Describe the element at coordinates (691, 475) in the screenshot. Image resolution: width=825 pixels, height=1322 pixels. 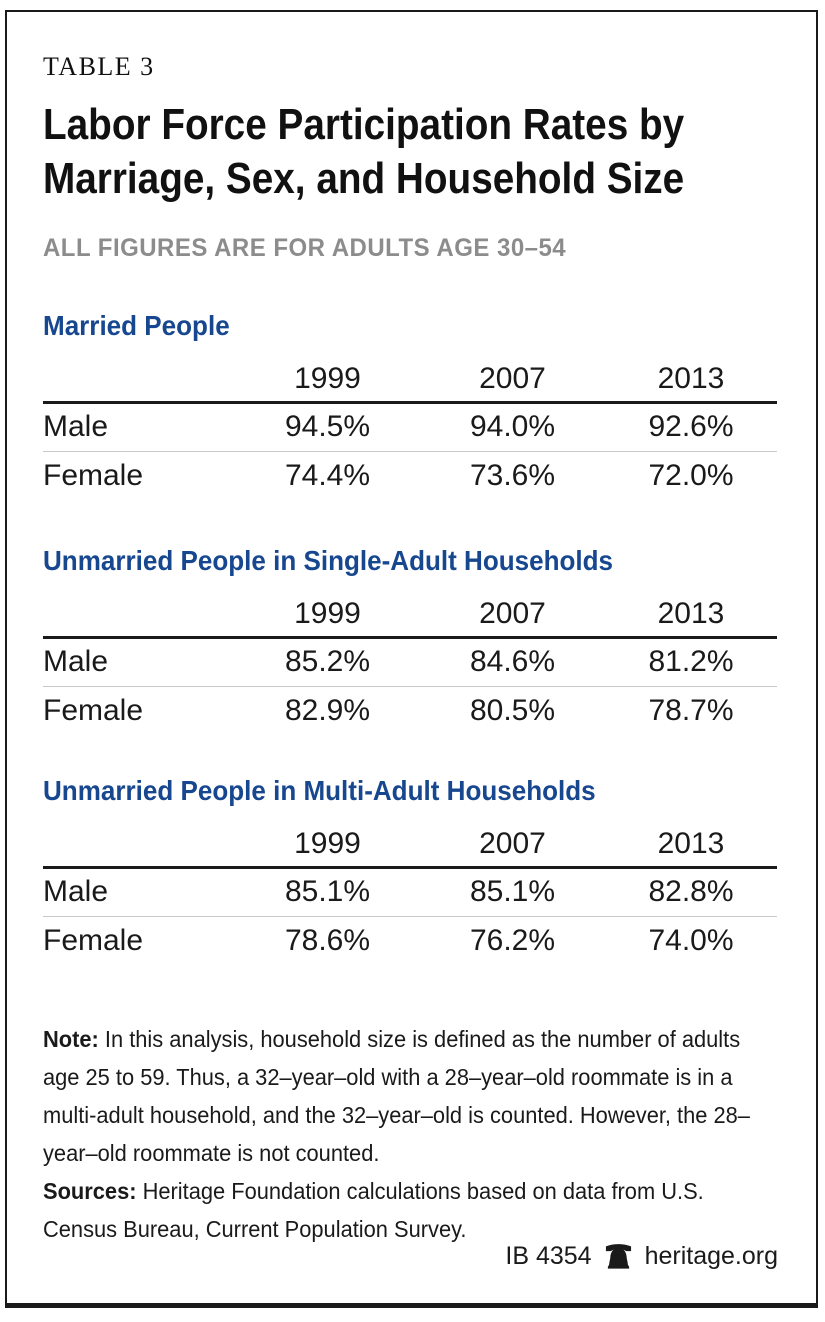
I see `cell-value: 72.0%` at that location.